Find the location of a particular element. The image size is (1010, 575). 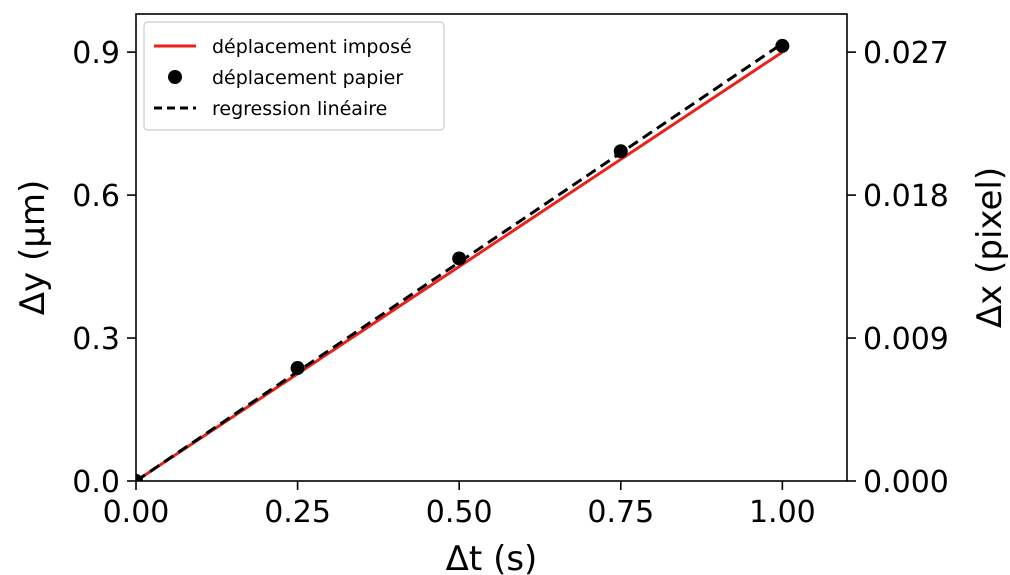

y2-tick-label: 0.000 is located at coordinates (906, 482).